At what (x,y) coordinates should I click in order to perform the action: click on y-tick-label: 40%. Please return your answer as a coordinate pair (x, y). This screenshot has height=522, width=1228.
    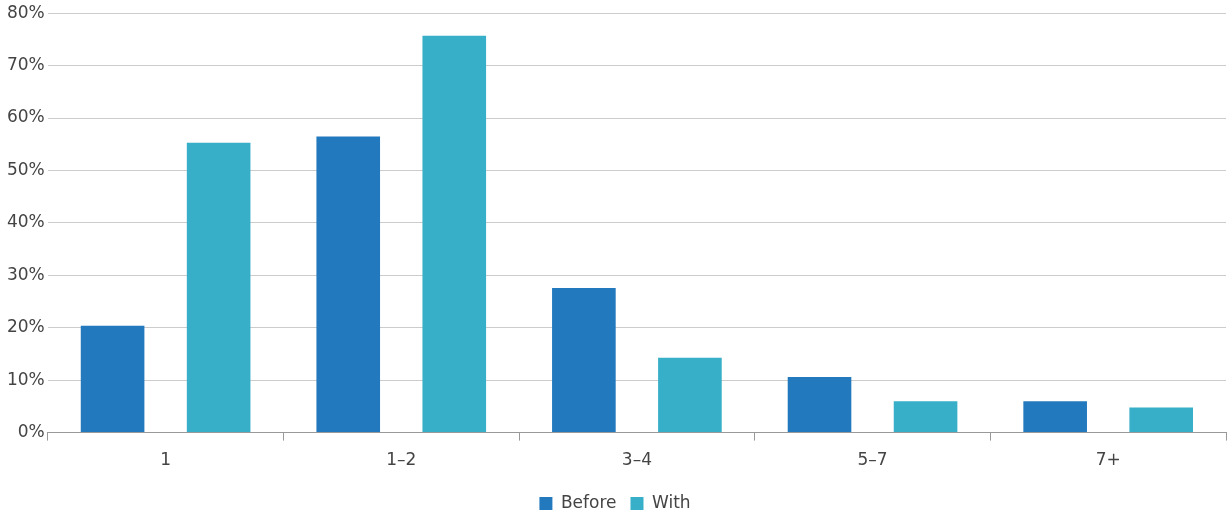
    Looking at the image, I should click on (25, 221).